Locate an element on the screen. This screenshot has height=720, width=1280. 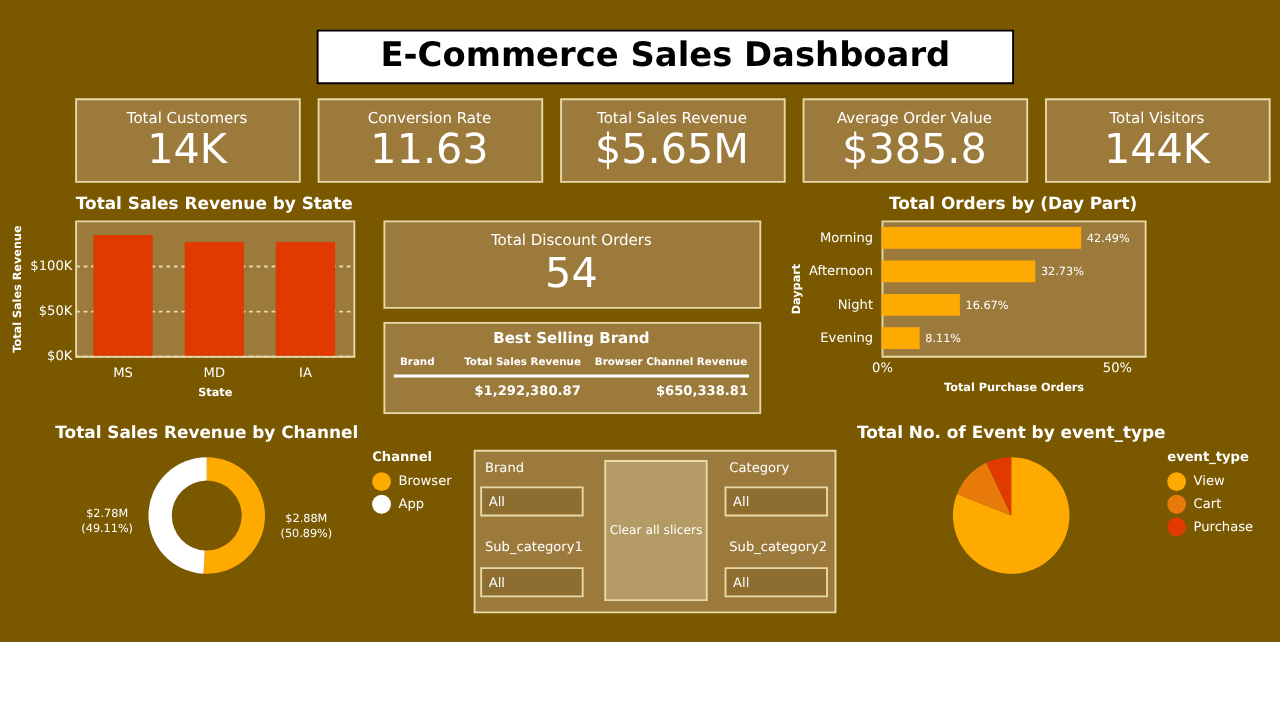
text: $385.8 is located at coordinates (914, 148).